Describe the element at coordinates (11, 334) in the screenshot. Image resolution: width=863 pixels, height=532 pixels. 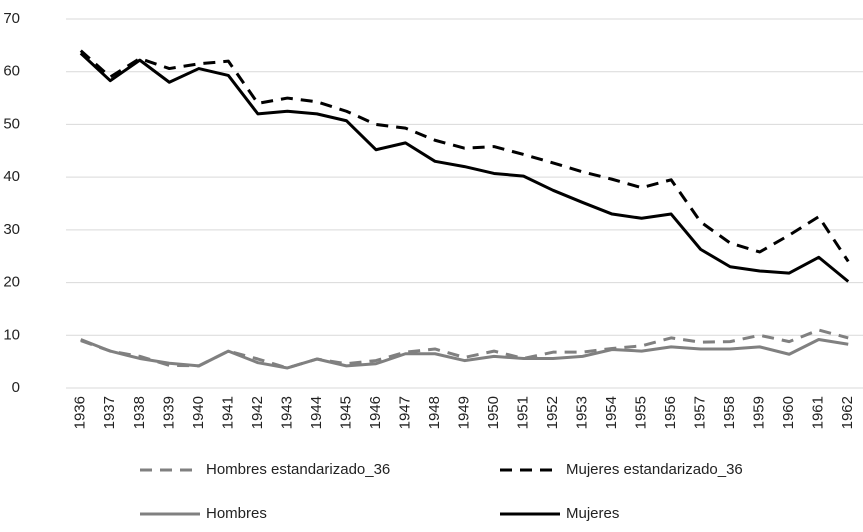
I see `y-tick-label: 10` at that location.